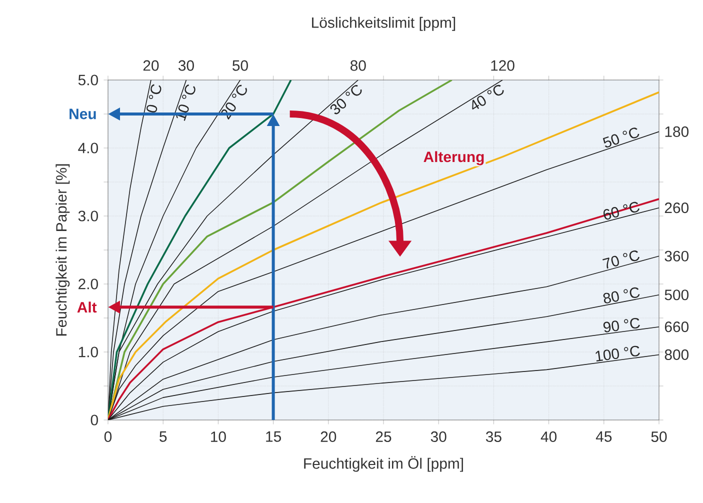  What do you see at coordinates (151, 65) in the screenshot?
I see `annotation: 20` at bounding box center [151, 65].